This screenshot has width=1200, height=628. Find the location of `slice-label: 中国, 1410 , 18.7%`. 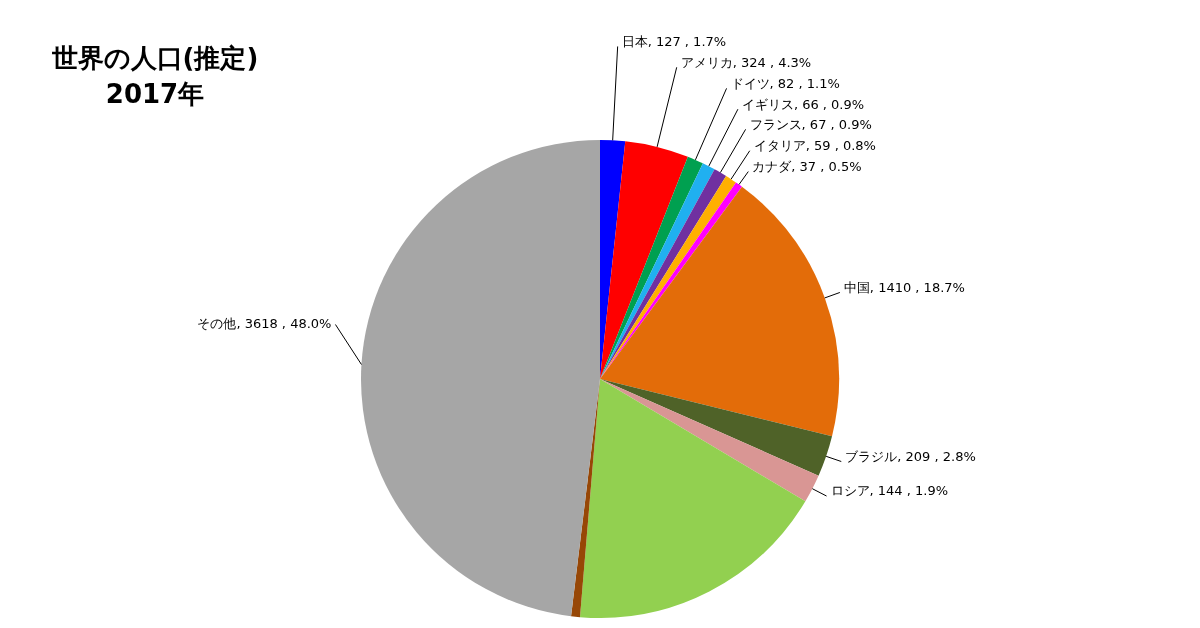

slice-label: 中国, 1410 , 18.7% is located at coordinates (904, 287).